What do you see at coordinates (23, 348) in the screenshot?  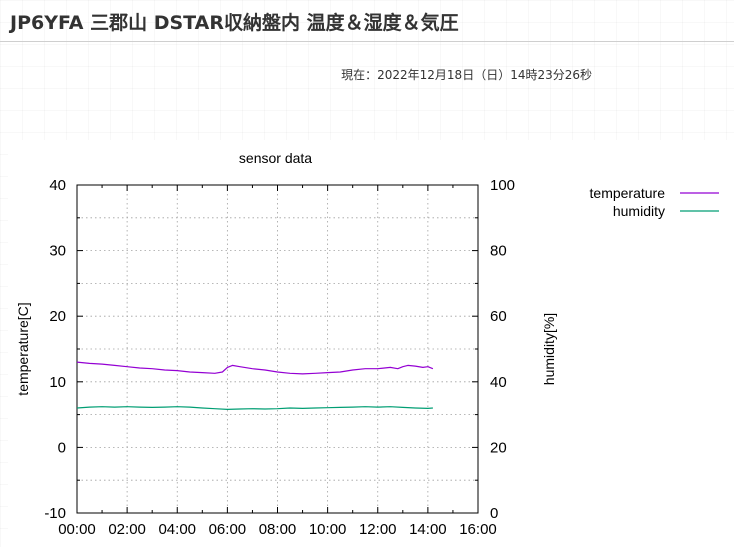 I see `y-axis-label: temperature[C]` at bounding box center [23, 348].